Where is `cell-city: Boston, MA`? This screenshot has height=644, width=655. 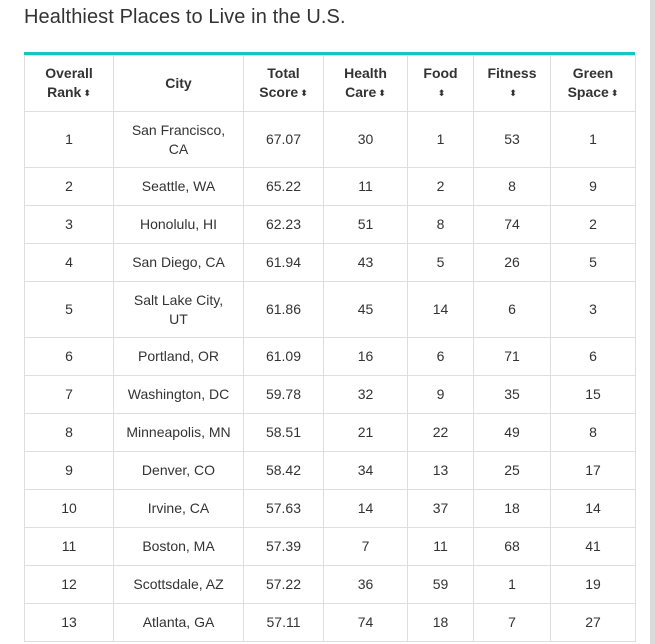
cell-city: Boston, MA is located at coordinates (178, 546).